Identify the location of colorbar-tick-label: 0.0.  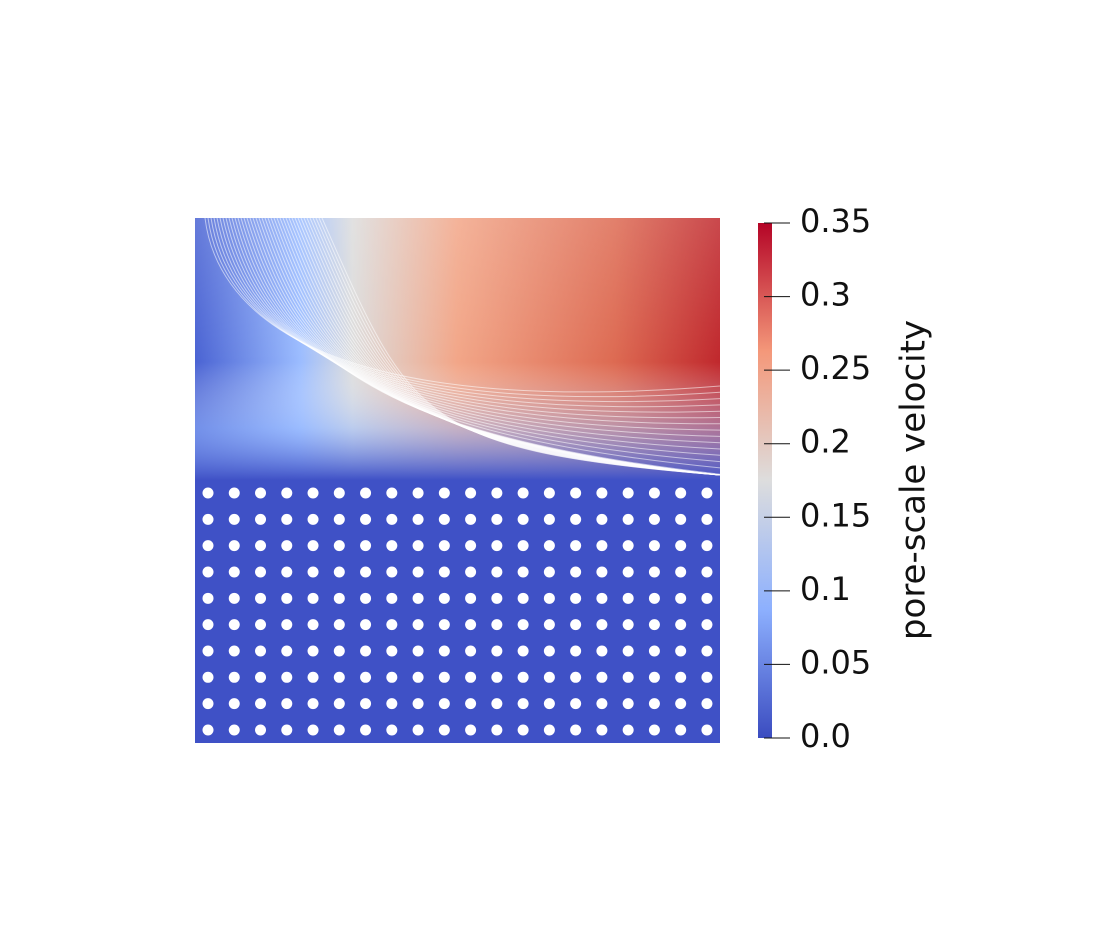
(825, 736).